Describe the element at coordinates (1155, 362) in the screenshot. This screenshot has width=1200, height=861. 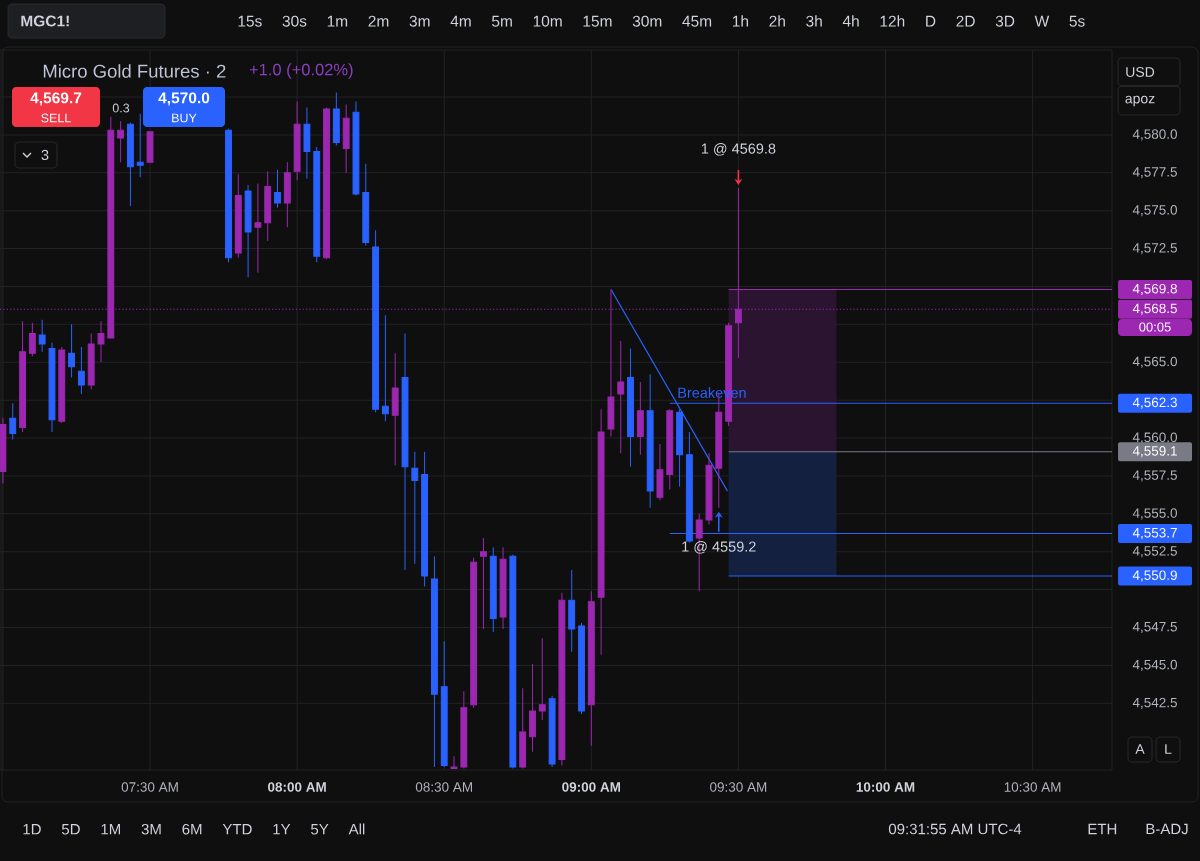
I see `y-tick-label: 4,565.0` at that location.